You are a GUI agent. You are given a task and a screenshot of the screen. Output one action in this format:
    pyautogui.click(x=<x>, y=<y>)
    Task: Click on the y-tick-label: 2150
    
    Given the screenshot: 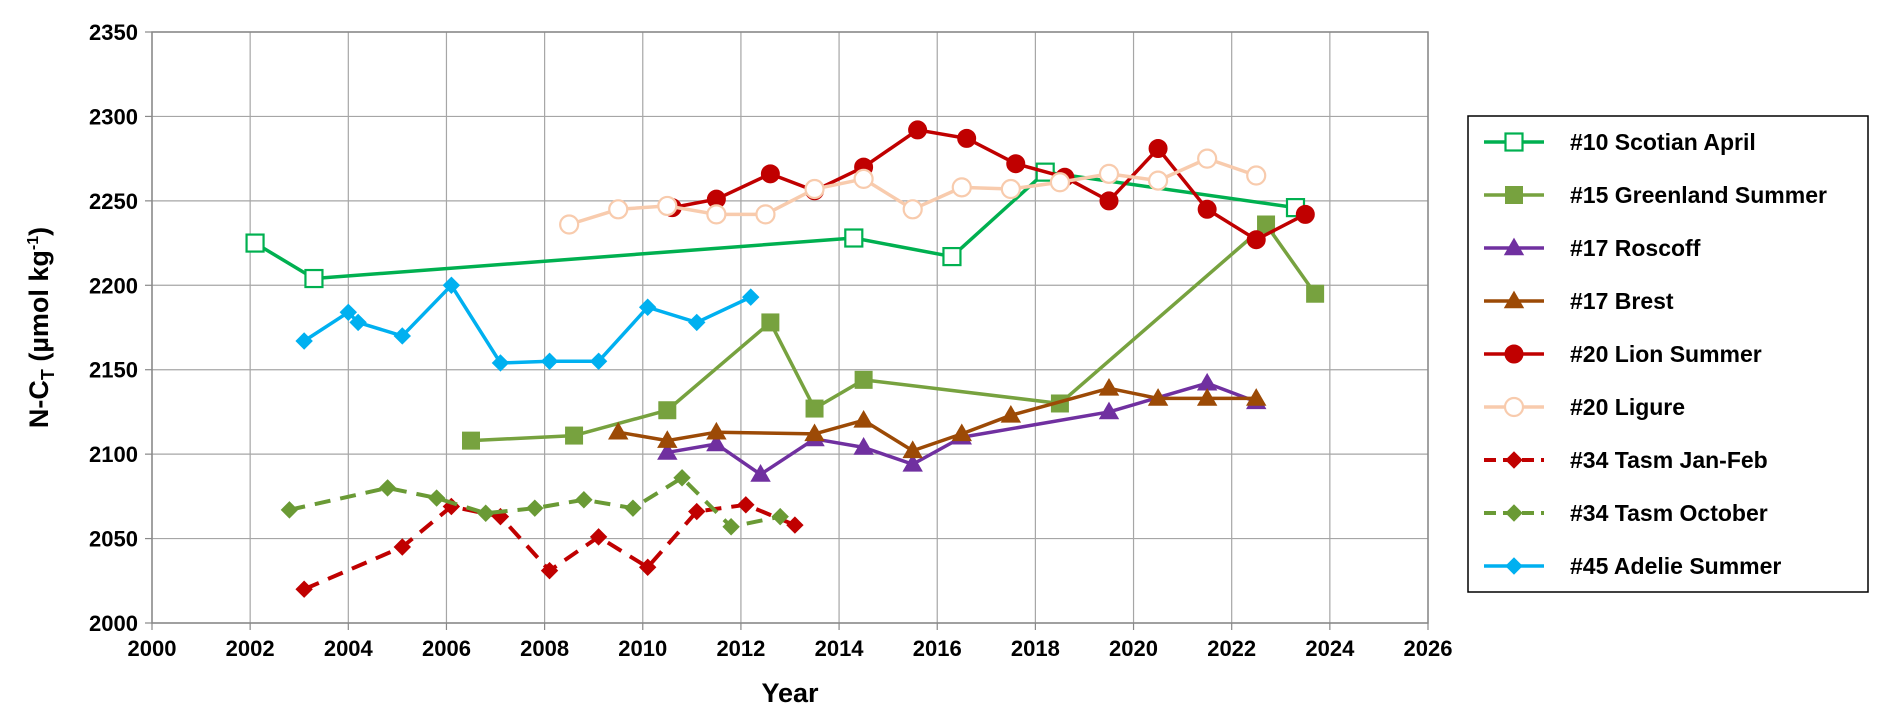 What is the action you would take?
    pyautogui.click(x=113, y=370)
    